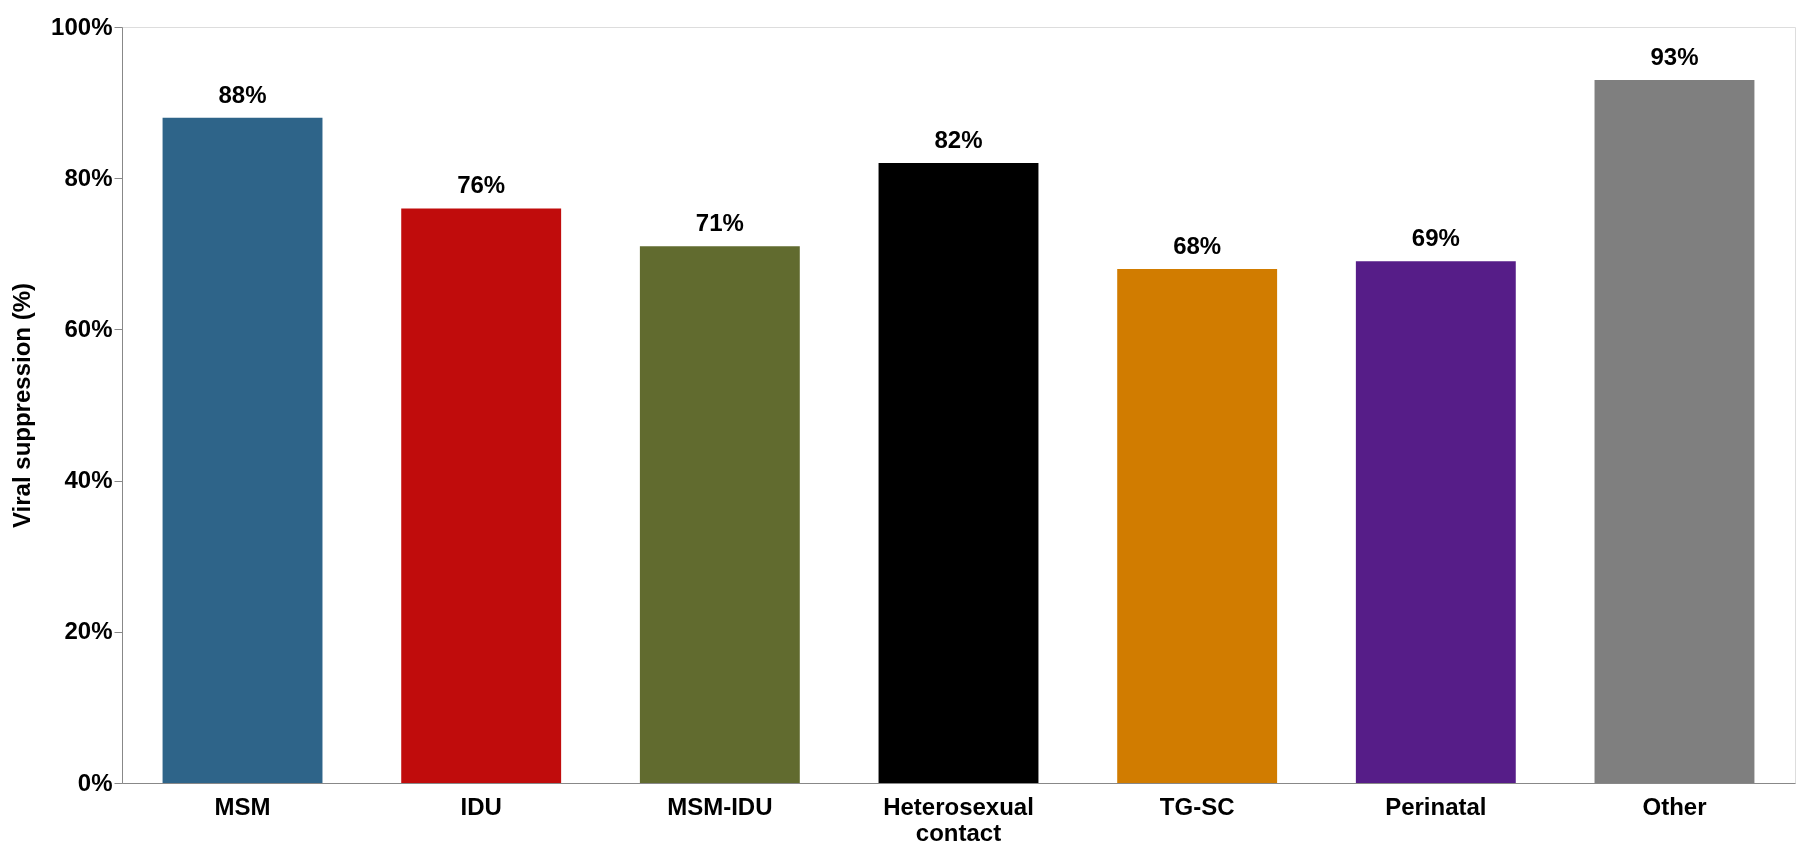 The image size is (1800, 850). What do you see at coordinates (481, 185) in the screenshot?
I see `data-label: 76%` at bounding box center [481, 185].